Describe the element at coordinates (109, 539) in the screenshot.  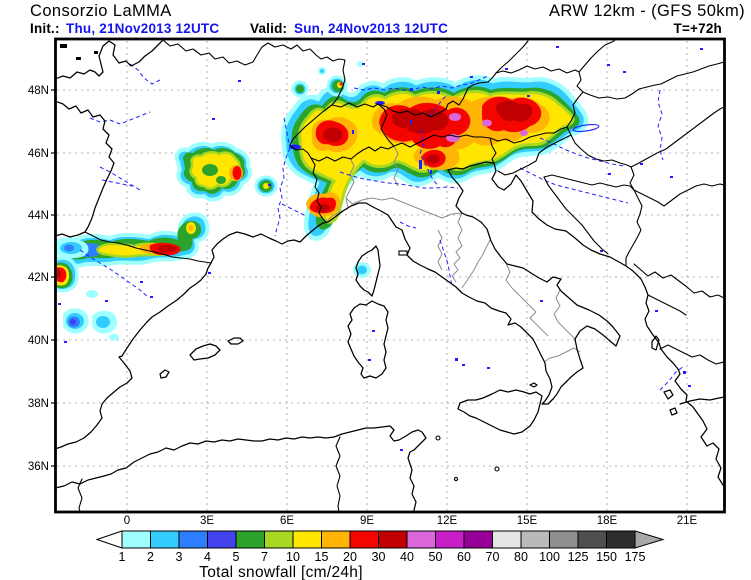
I see `colorbar-left-arrow` at that location.